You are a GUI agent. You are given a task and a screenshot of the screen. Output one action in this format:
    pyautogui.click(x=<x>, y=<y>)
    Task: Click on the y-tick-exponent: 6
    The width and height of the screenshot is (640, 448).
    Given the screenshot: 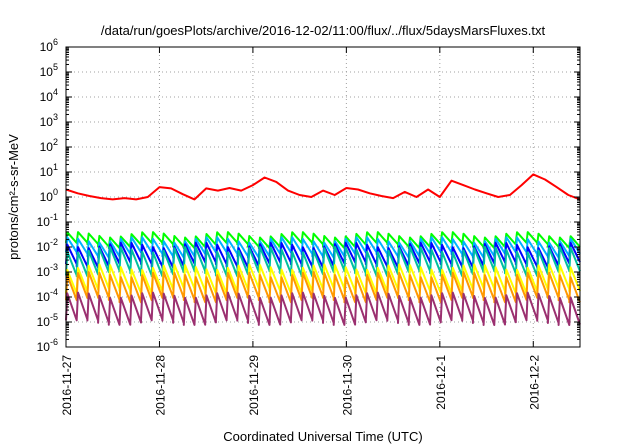 What is the action you would take?
    pyautogui.click(x=55, y=42)
    